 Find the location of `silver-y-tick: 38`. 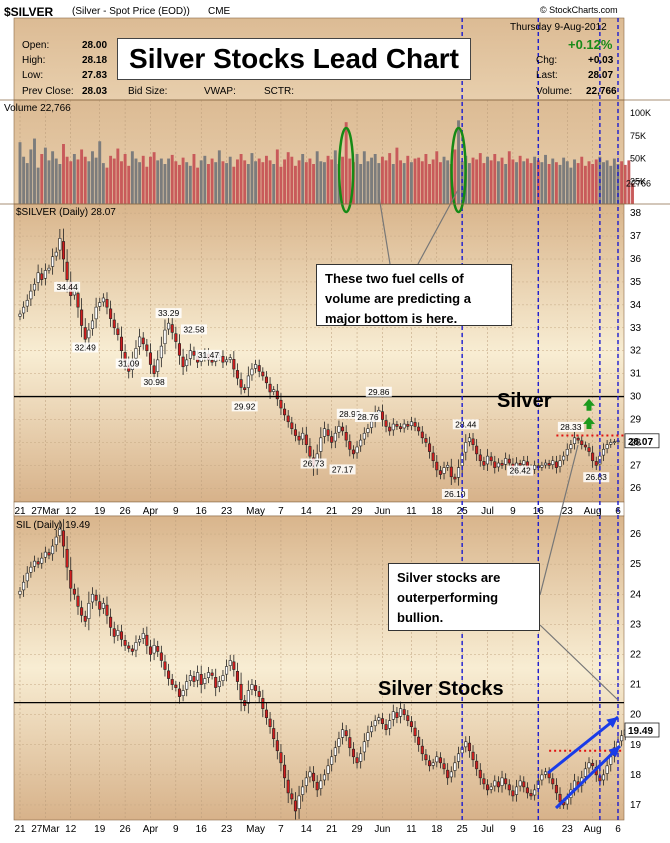

silver-y-tick: 38 is located at coordinates (636, 213).